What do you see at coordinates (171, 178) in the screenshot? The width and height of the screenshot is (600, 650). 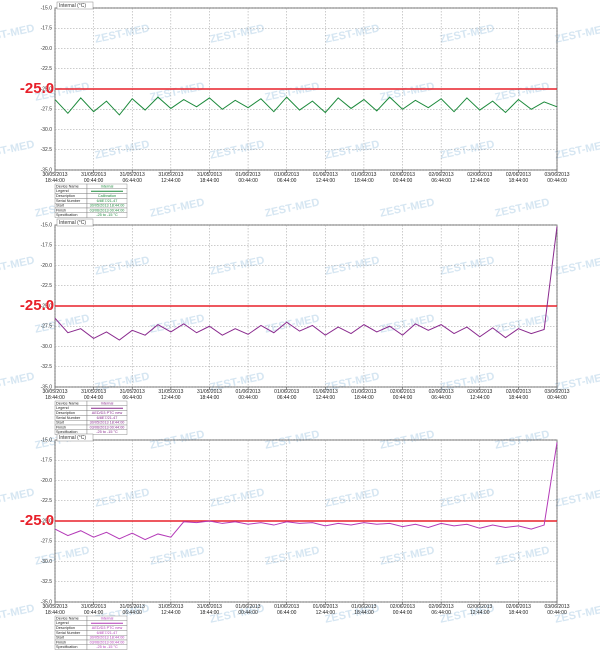 I see `x-tick-label: 31/05/2013 12:44:00` at bounding box center [171, 178].